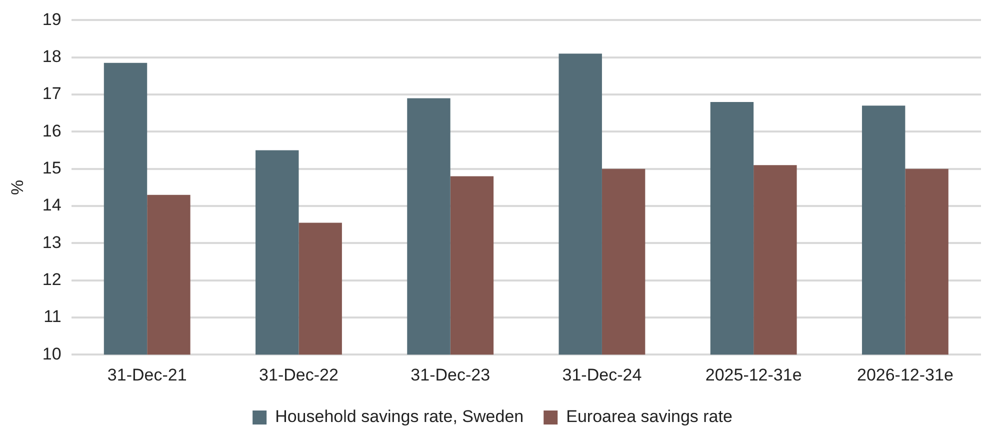  I want to click on x-tick-label: 2026-12-31e, so click(905, 374).